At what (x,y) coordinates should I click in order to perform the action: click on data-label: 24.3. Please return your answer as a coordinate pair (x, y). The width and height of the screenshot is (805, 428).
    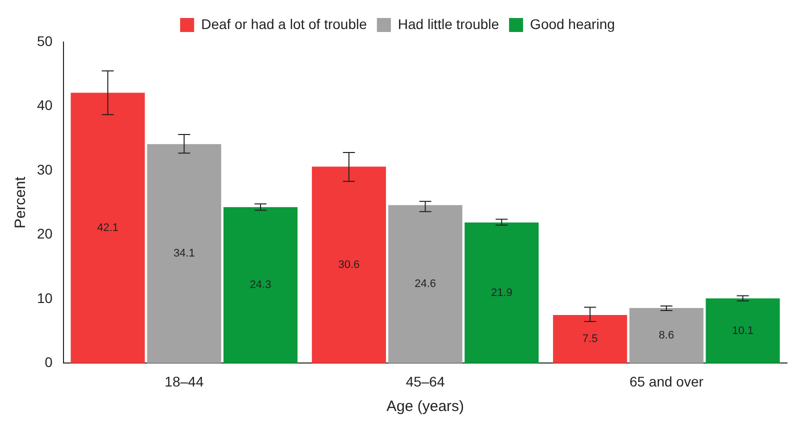
    Looking at the image, I should click on (261, 285).